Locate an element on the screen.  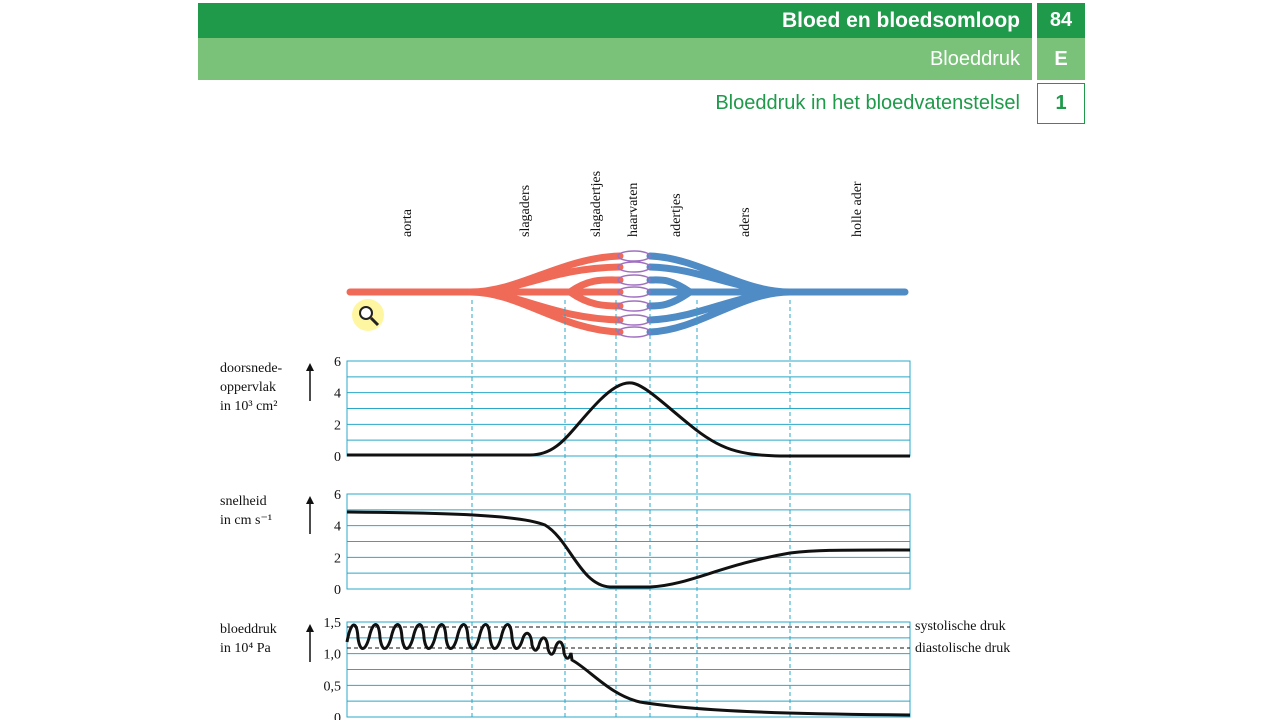
chapter-number: 84 is located at coordinates (1061, 20).